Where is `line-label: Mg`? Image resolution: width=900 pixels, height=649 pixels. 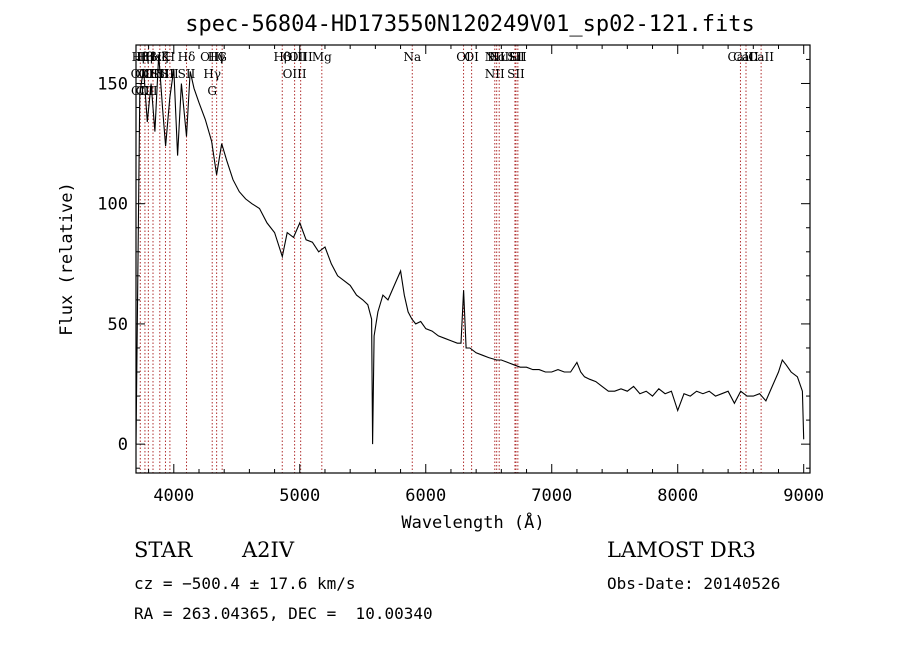 line-label: Mg is located at coordinates (322, 57).